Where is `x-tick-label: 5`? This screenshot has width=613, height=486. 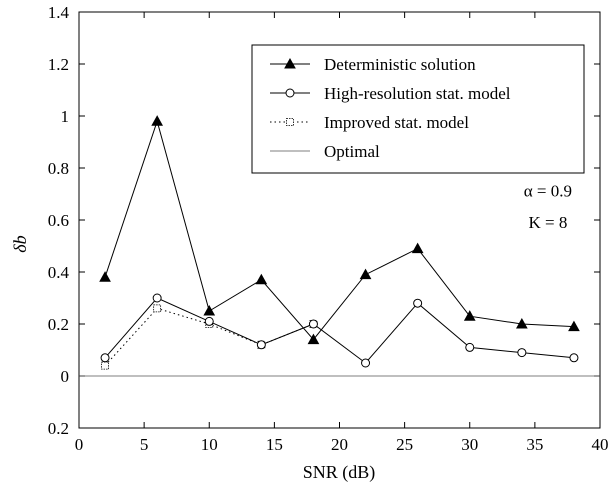 x-tick-label: 5 is located at coordinates (144, 444).